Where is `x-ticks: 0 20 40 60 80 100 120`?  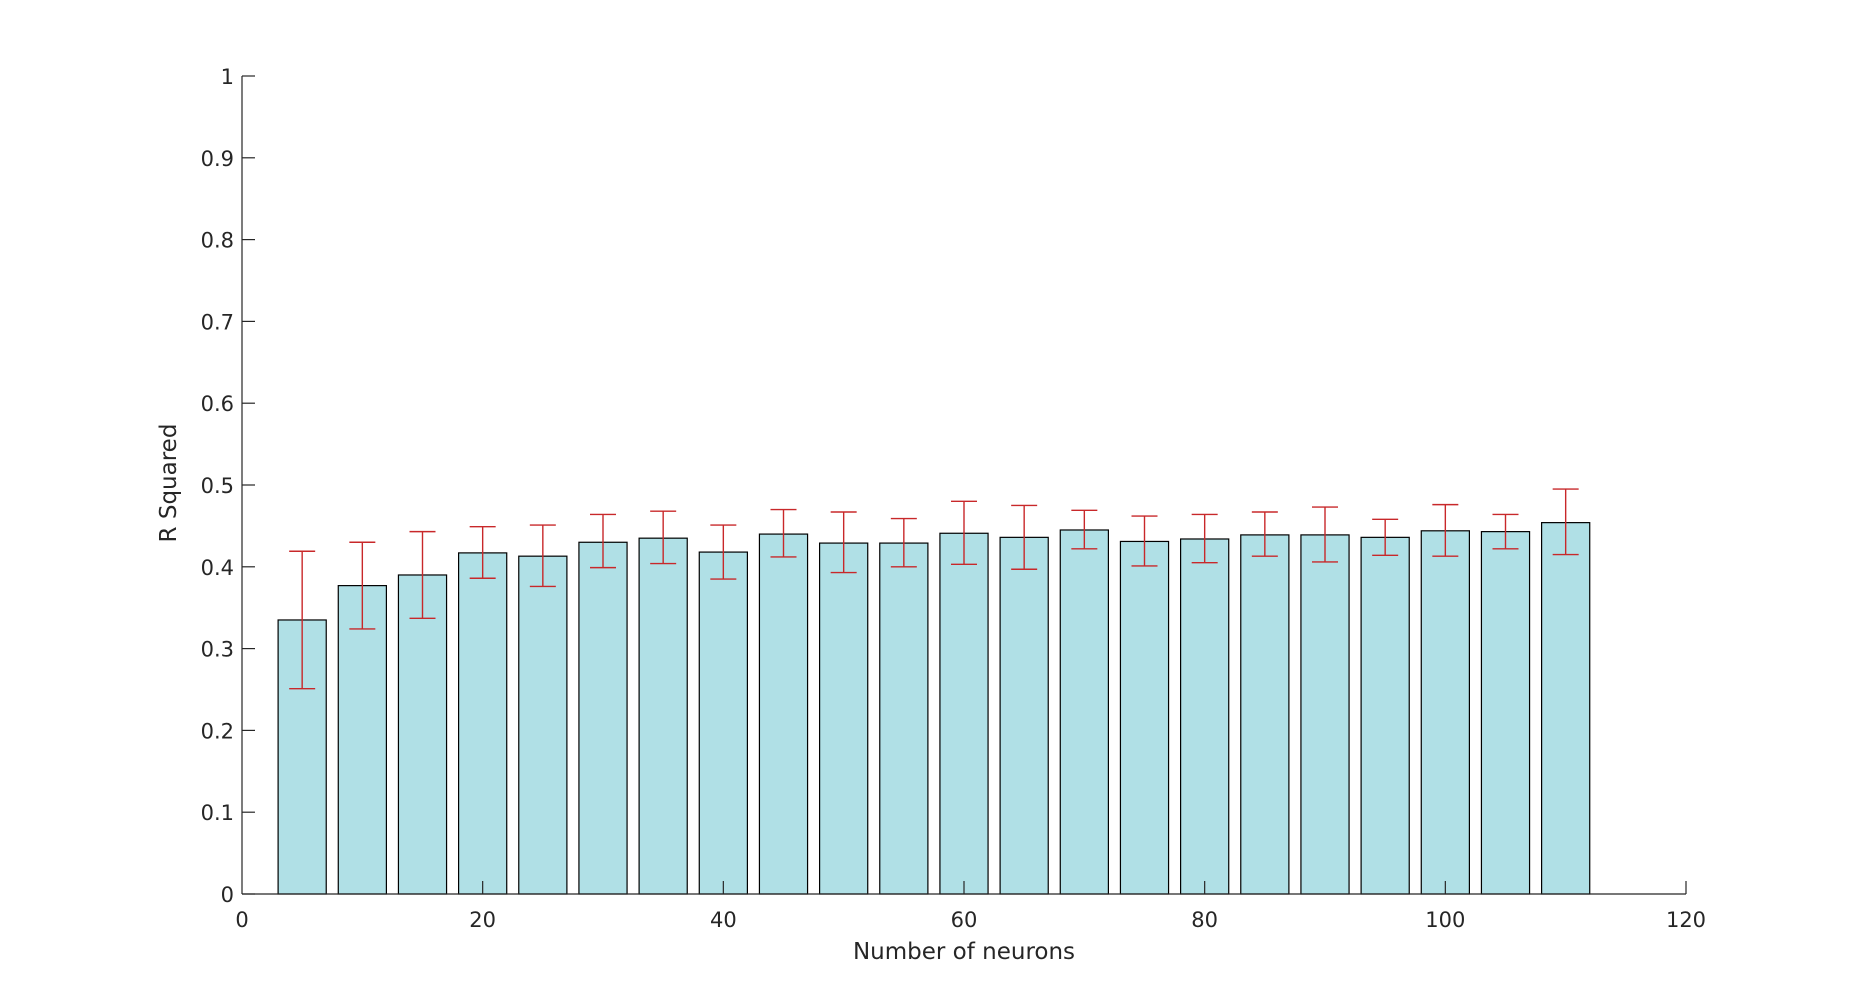 x-ticks: 0 20 40 60 80 100 120 is located at coordinates (970, 906).